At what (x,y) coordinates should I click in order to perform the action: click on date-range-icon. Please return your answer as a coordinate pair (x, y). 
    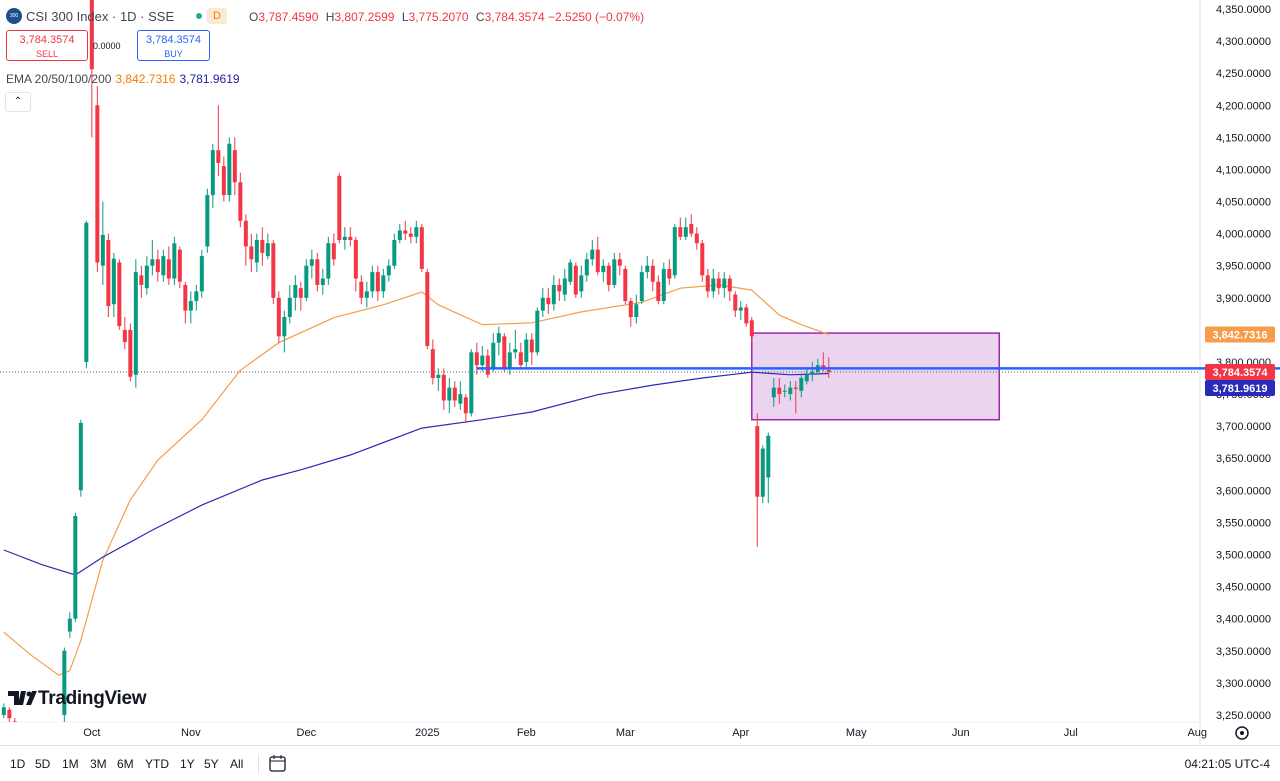
    Looking at the image, I should click on (278, 764).